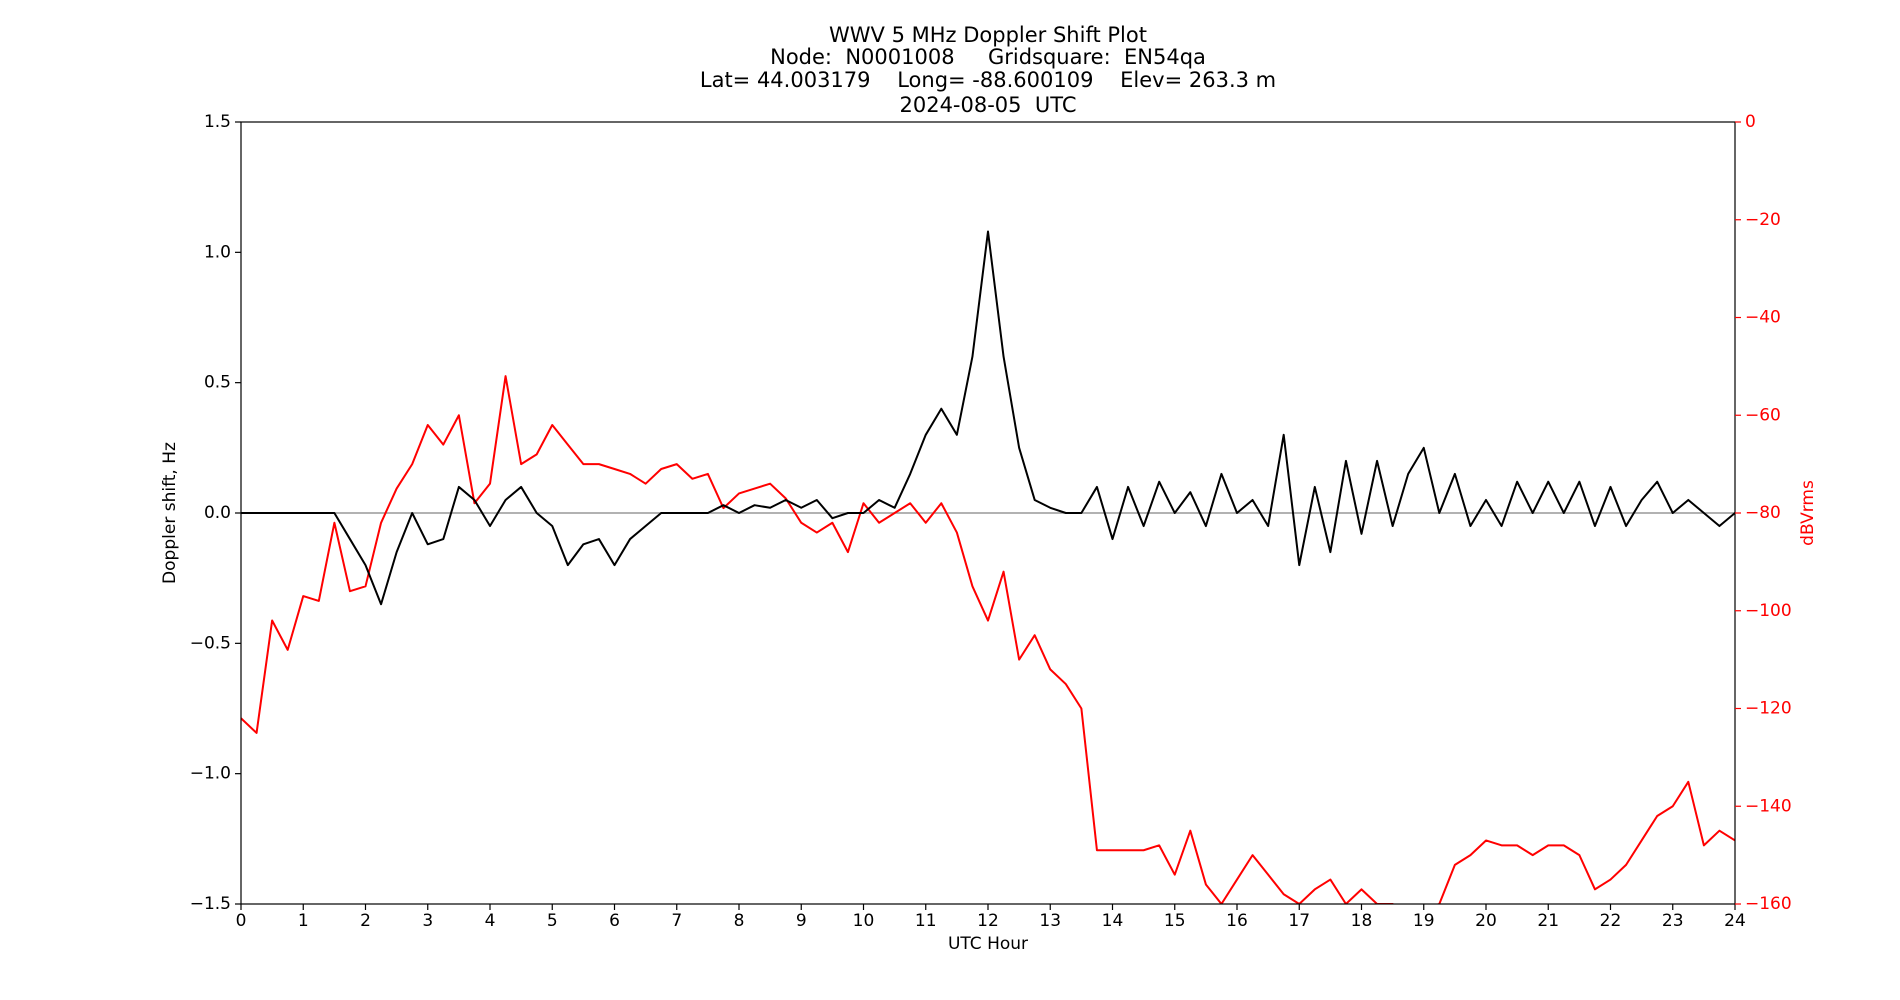 The width and height of the screenshot is (1900, 1000). Describe the element at coordinates (217, 513) in the screenshot. I see `y-tick-label: 0.0` at that location.